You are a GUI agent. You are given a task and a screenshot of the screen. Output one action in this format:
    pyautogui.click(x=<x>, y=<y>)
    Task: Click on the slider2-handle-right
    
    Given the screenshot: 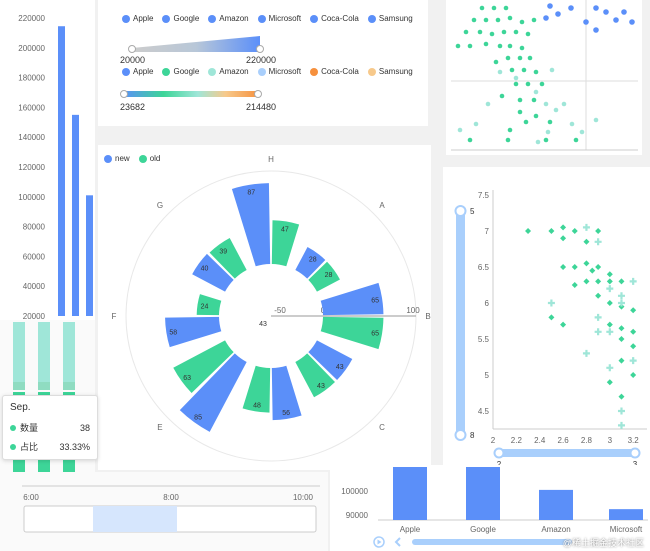 What is the action you would take?
    pyautogui.click(x=258, y=94)
    